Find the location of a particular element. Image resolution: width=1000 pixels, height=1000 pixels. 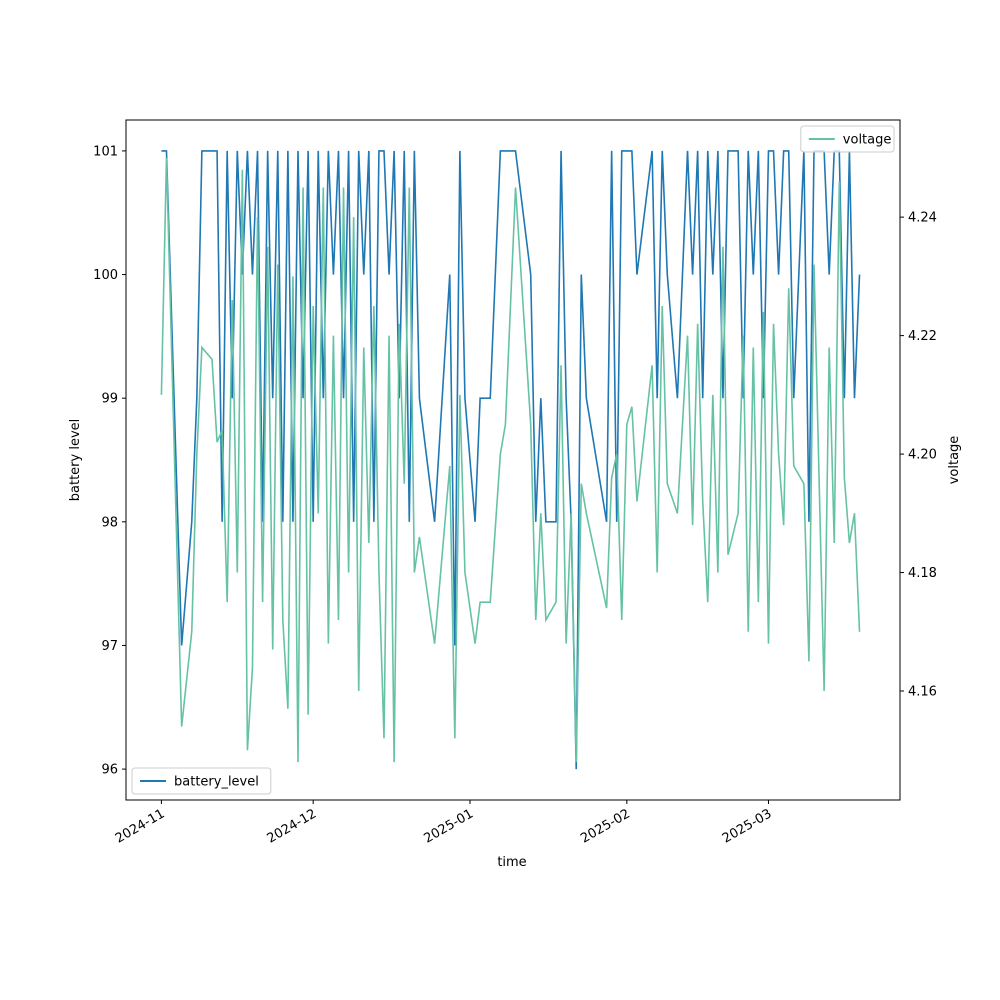

y2-tick-label: 4.18 is located at coordinates (922, 573).